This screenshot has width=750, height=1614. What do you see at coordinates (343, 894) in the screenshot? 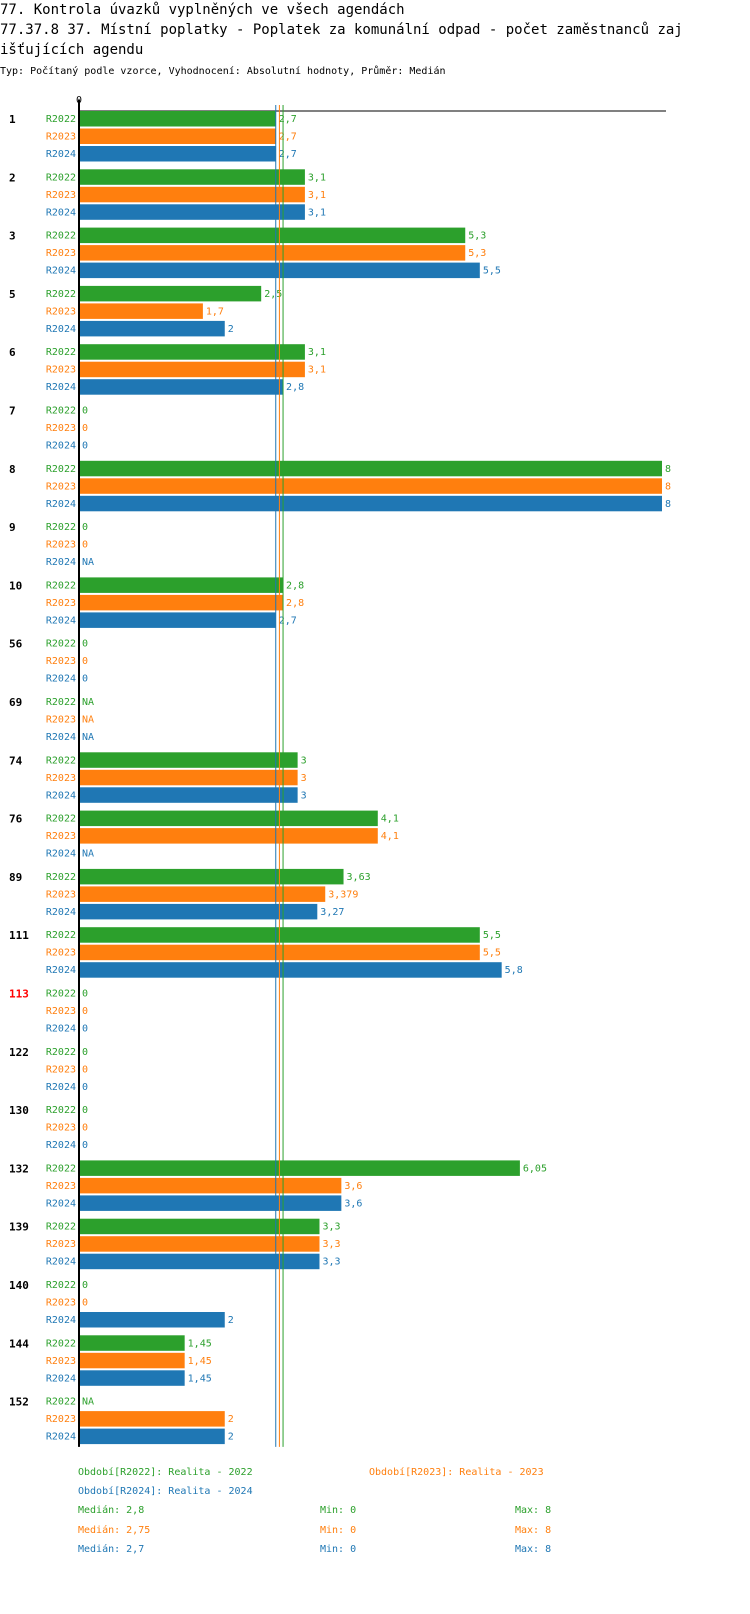
I see `value-label-R2023-89: 3,379` at bounding box center [343, 894].